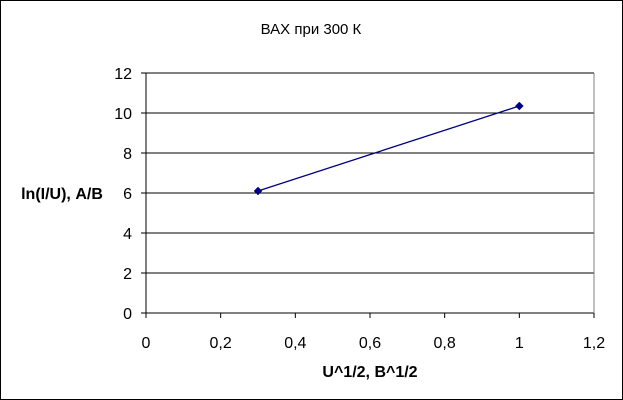 This screenshot has height=400, width=623. Describe the element at coordinates (369, 372) in the screenshot. I see `x-axis-label: U^1/2, В^1/2` at that location.